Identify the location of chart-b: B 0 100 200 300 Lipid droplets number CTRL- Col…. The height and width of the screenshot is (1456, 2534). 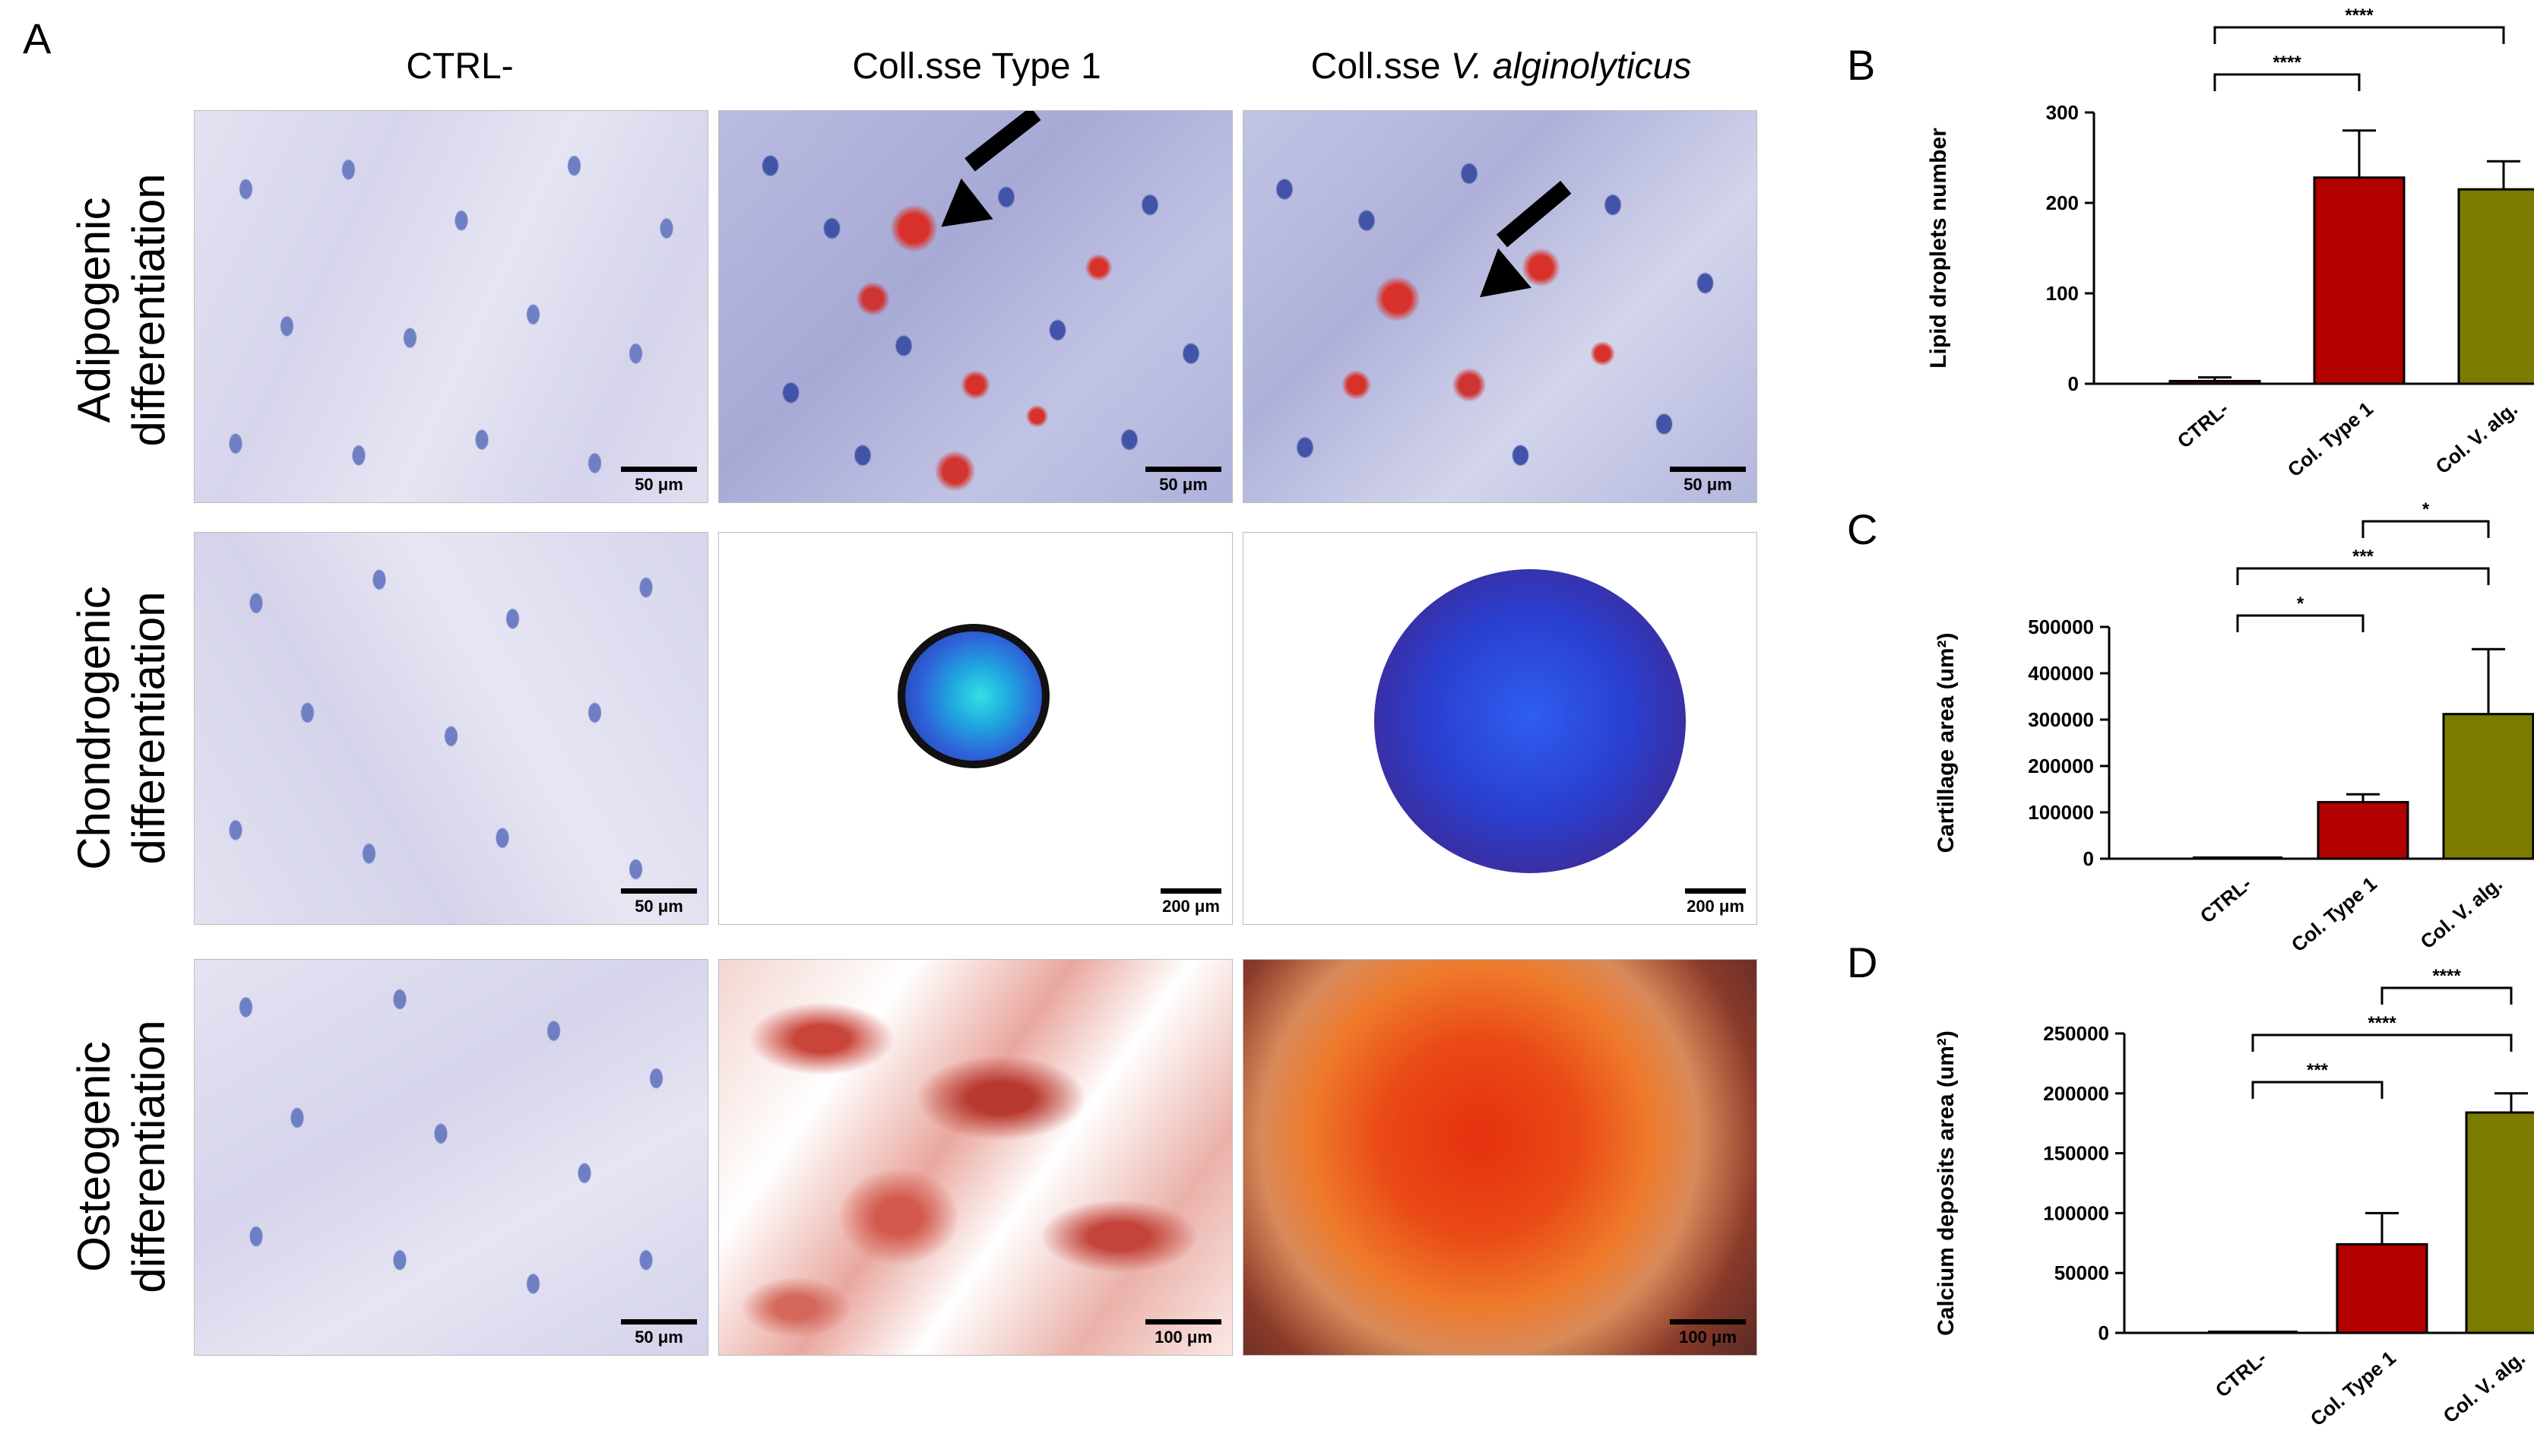
(2190, 243).